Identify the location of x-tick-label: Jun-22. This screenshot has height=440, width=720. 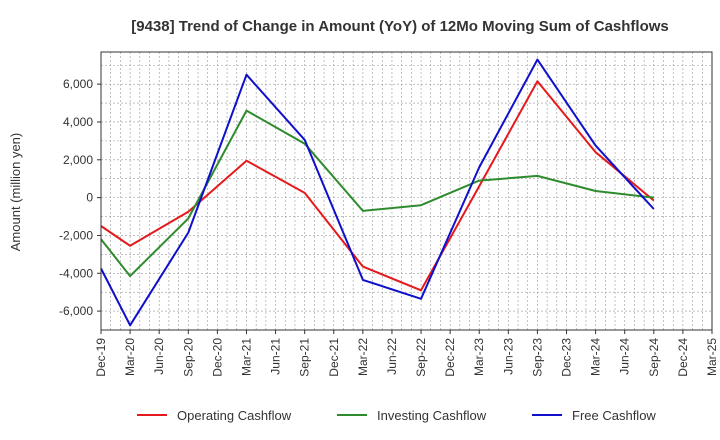
(392, 356).